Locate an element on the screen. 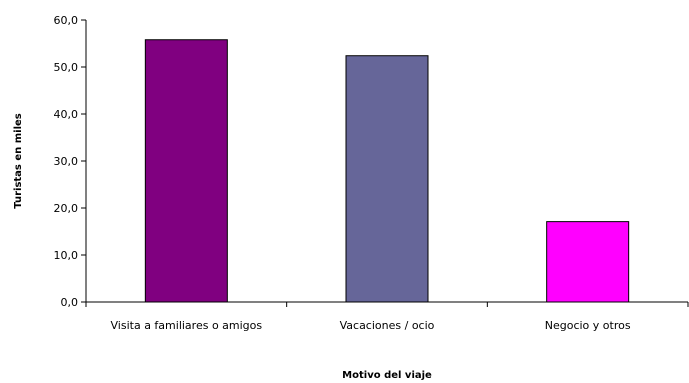 This screenshot has width=689, height=383. x-axis-title: Motivo del viaje is located at coordinates (387, 375).